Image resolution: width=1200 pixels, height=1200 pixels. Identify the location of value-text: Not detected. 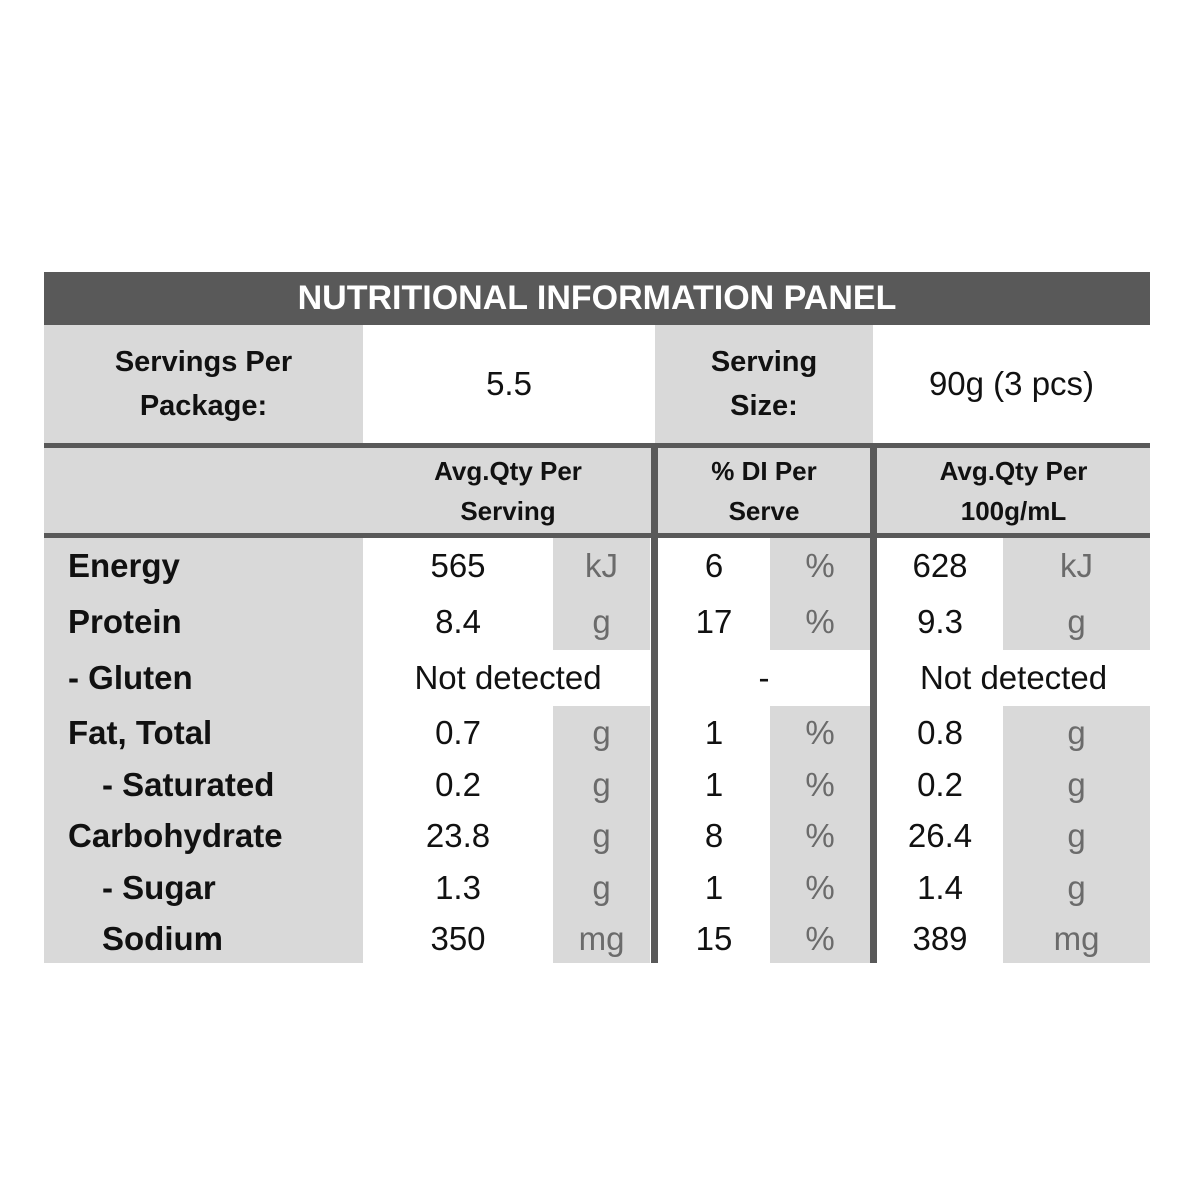
(1013, 677).